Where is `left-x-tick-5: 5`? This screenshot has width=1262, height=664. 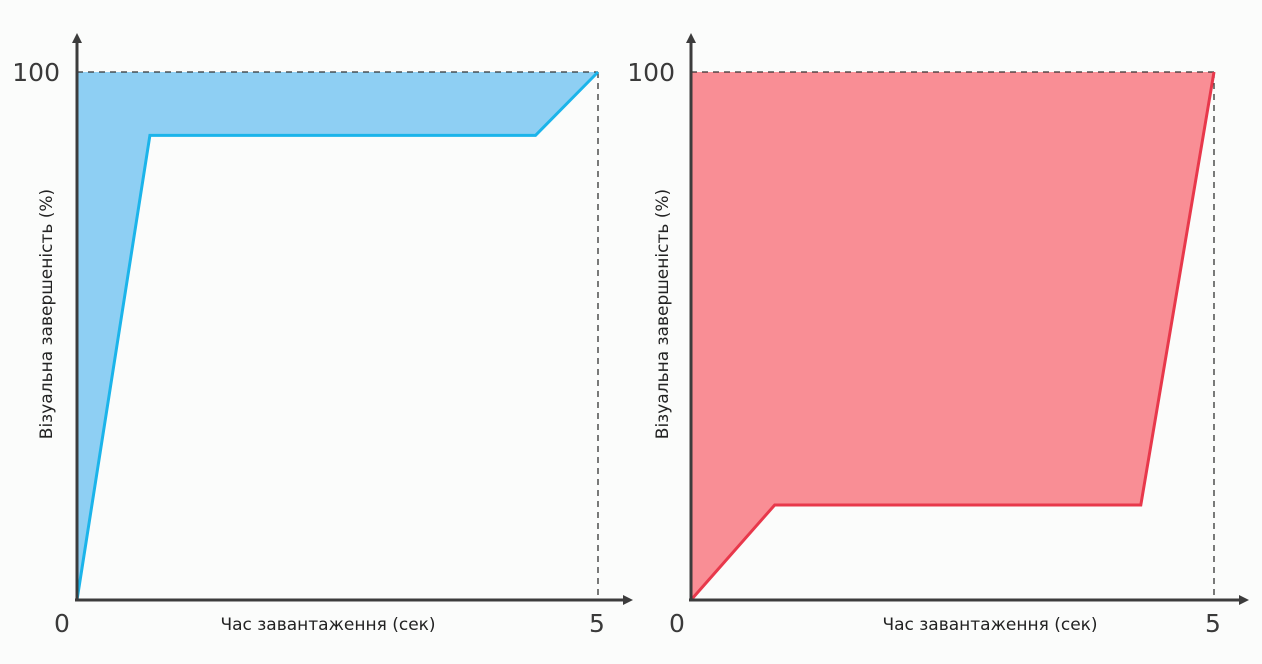
left-x-tick-5: 5 is located at coordinates (597, 623).